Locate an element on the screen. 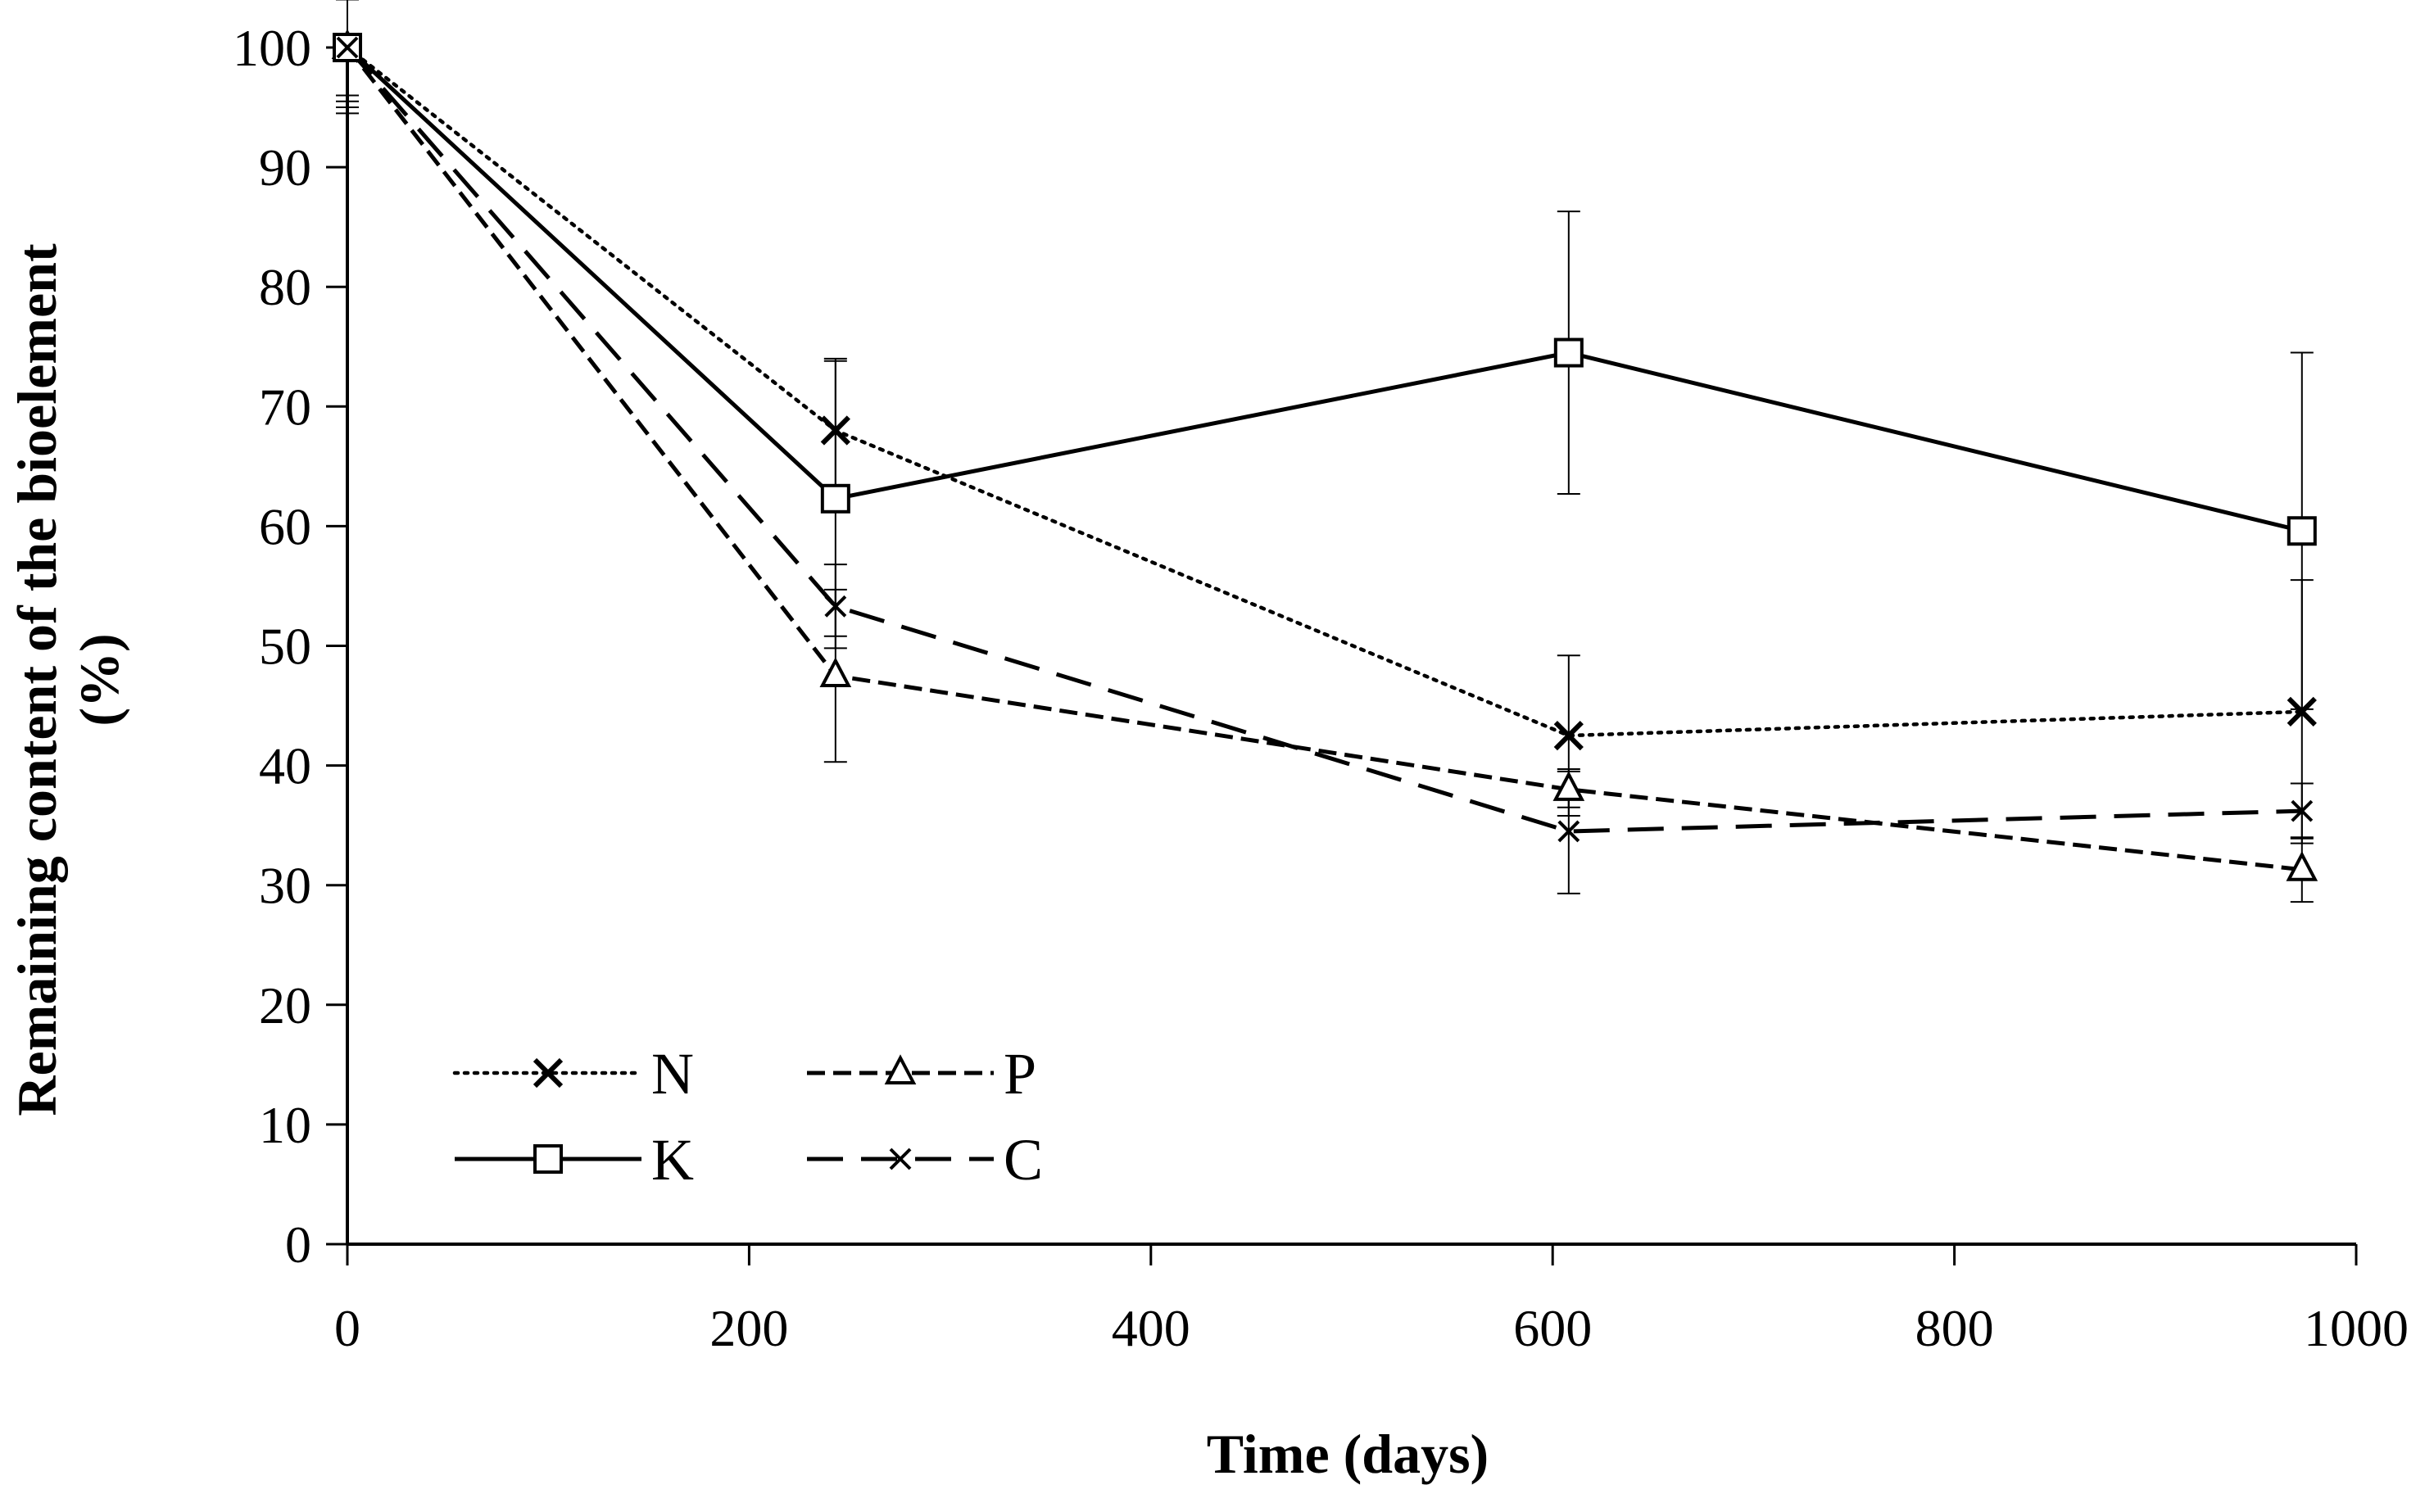 The width and height of the screenshot is (2434, 1512). legend-marker-p is located at coordinates (900, 1069).